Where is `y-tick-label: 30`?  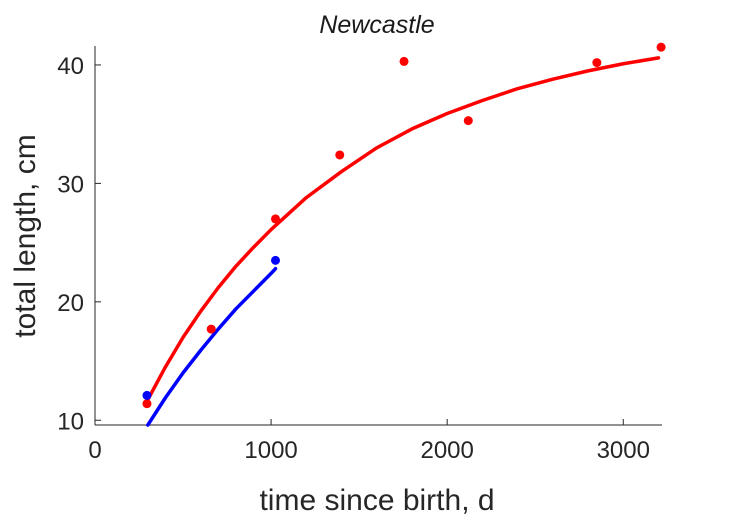
y-tick-label: 30 is located at coordinates (70, 184).